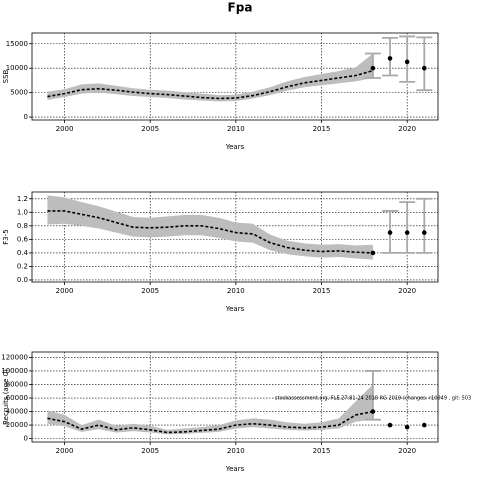 The height and width of the screenshot is (480, 480). What do you see at coordinates (23, 239) in the screenshot?
I see `y-tick-label: 0.6` at bounding box center [23, 239].